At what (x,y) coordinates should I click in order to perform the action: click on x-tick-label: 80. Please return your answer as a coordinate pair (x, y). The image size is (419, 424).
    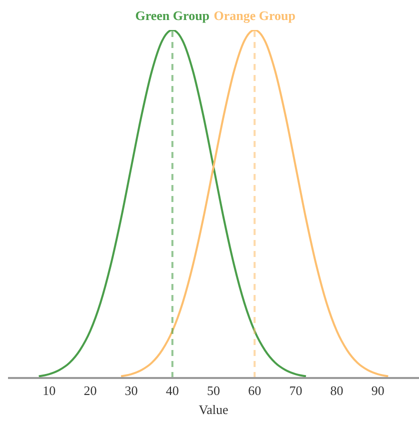
    Looking at the image, I should click on (337, 390).